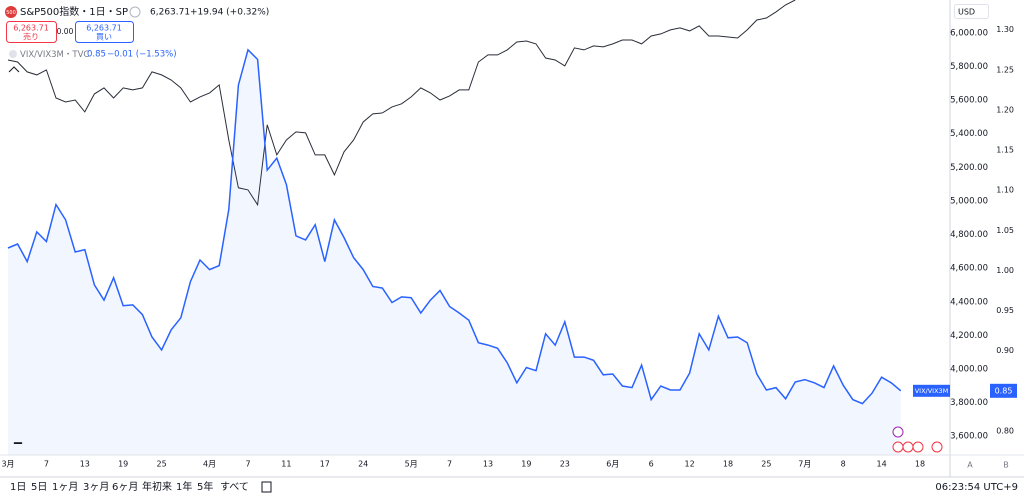  What do you see at coordinates (1006, 465) in the screenshot?
I see `scale-b: B` at bounding box center [1006, 465].